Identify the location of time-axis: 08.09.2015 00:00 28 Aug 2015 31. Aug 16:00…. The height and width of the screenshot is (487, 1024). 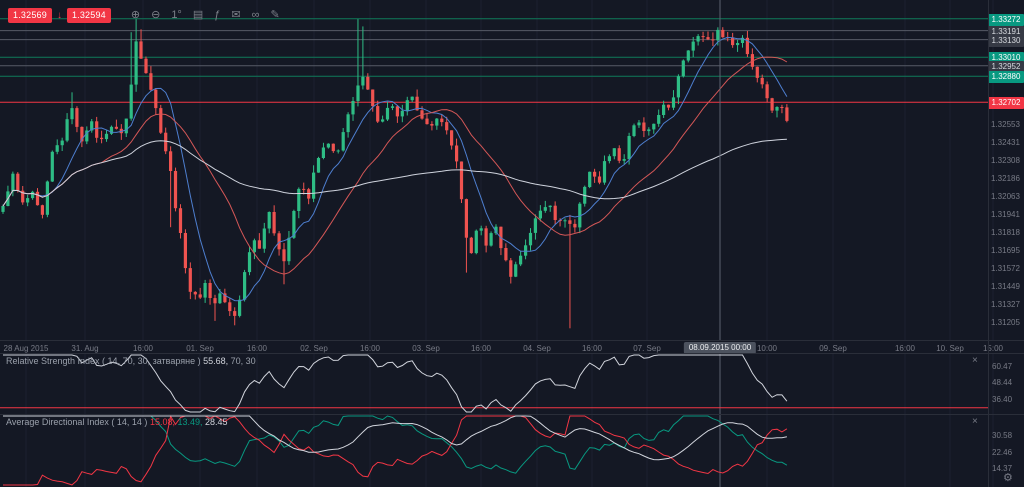
(512, 347).